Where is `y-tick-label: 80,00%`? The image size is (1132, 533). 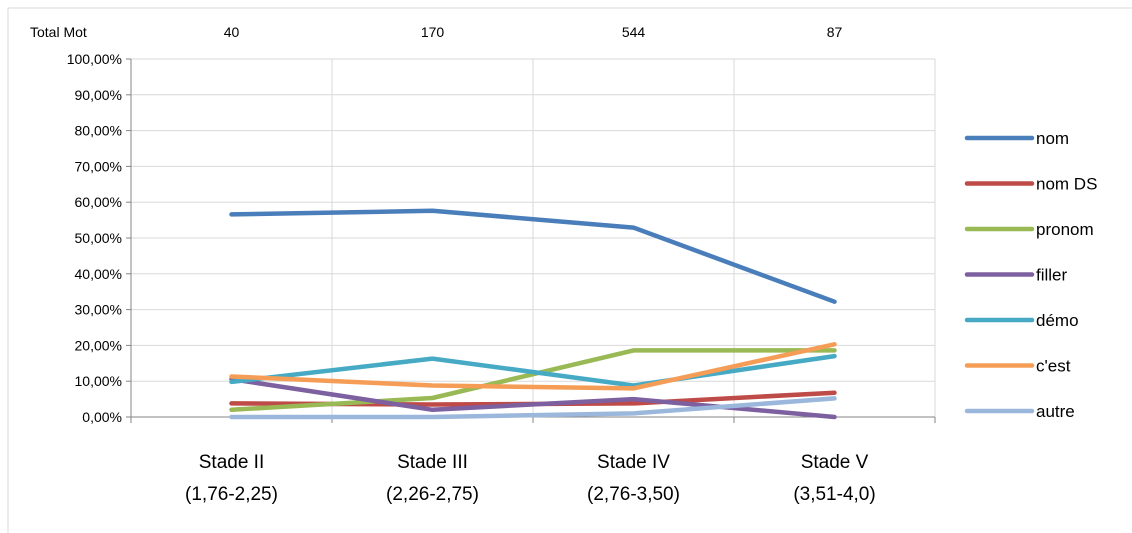
y-tick-label: 80,00% is located at coordinates (98, 131).